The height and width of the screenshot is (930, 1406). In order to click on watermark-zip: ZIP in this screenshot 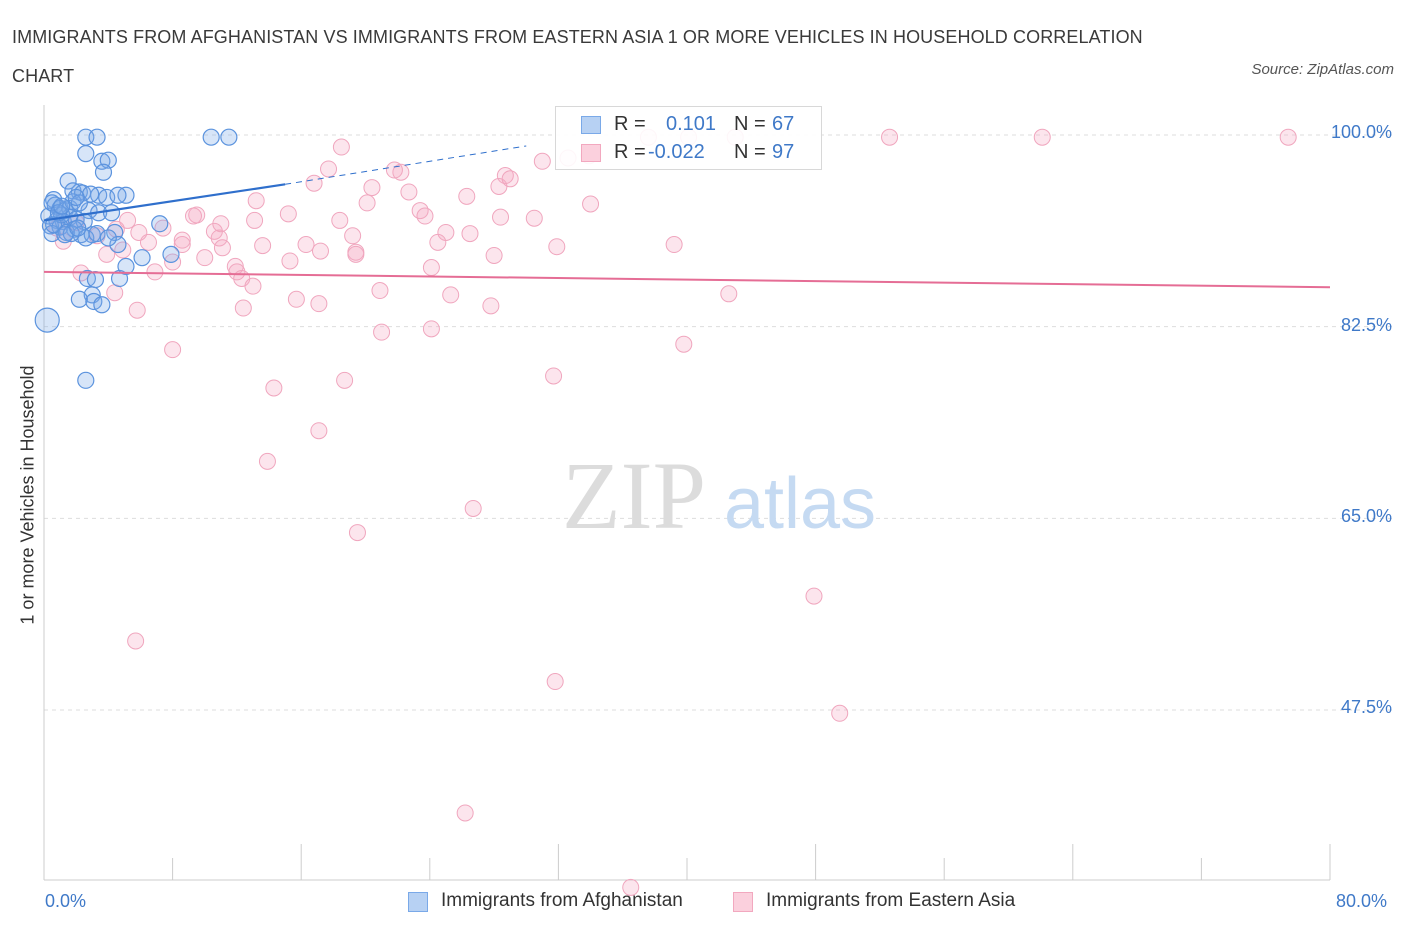, I will do `click(634, 495)`.